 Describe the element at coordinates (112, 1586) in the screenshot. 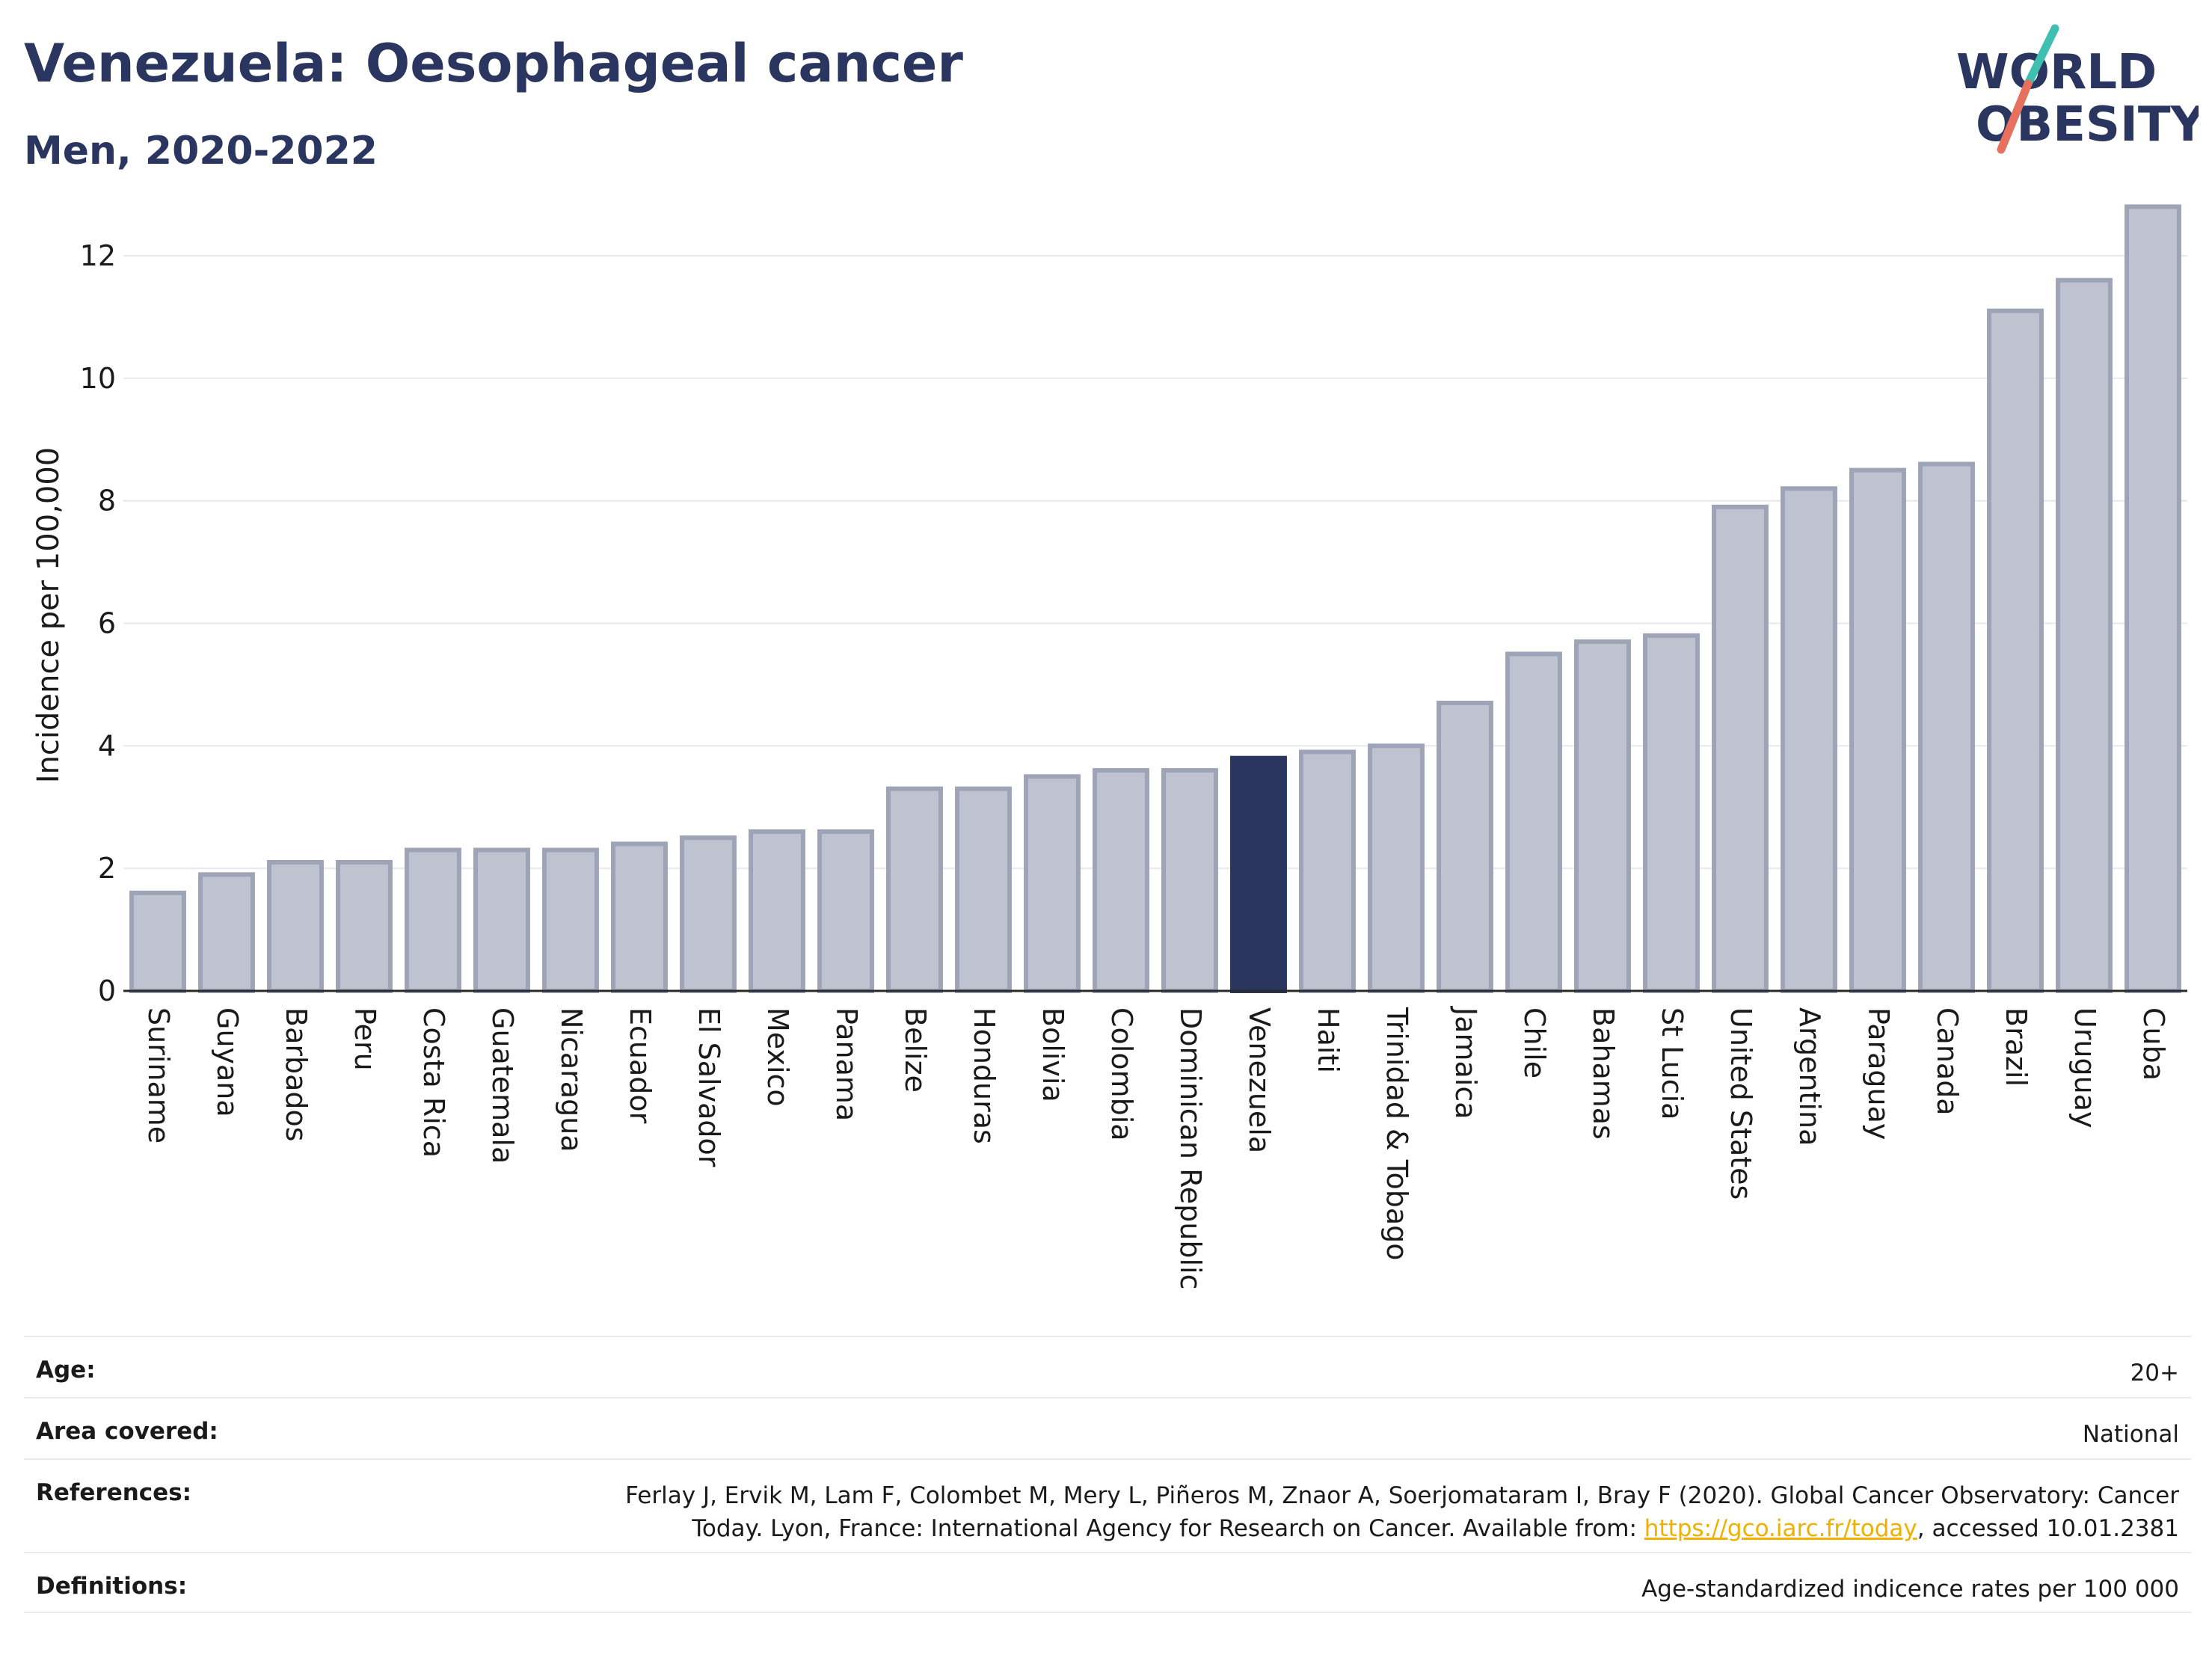

I see `definitions-label: Definitions:` at that location.